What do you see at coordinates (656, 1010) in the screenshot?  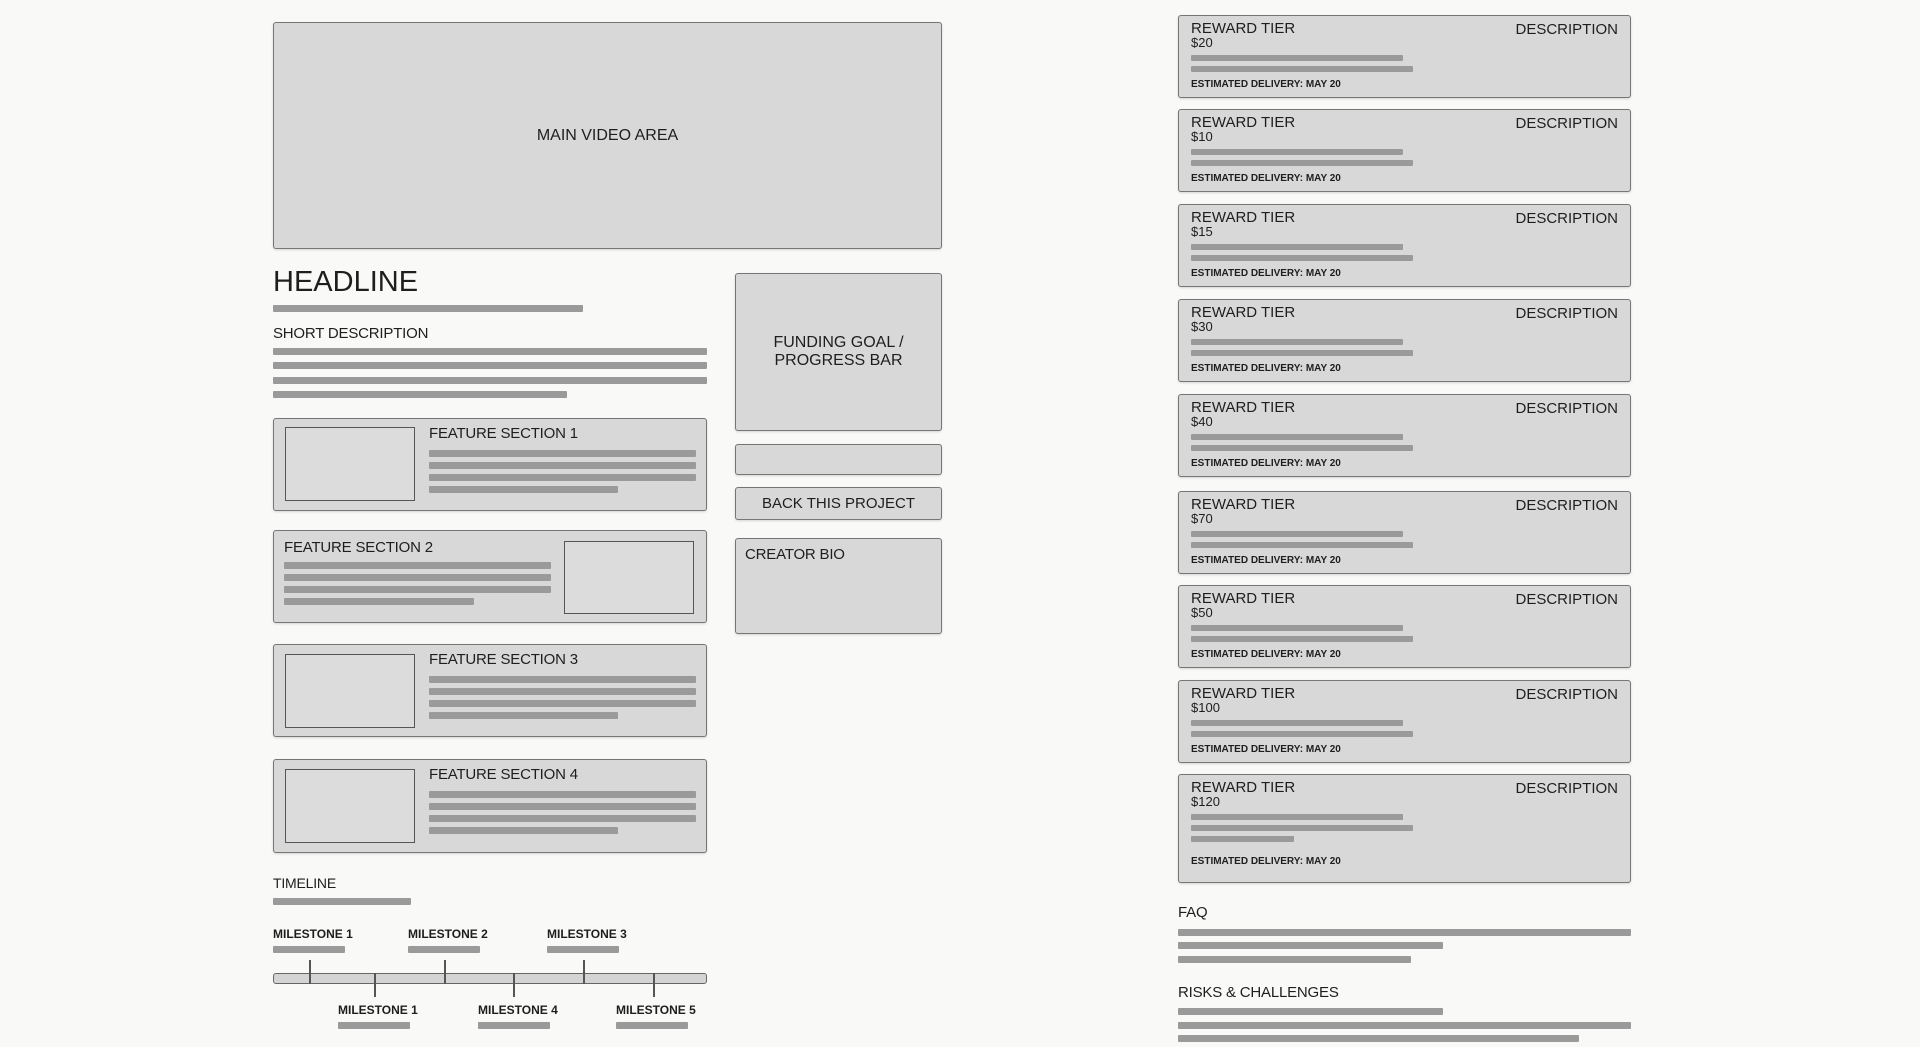 I see `milestone-label: MILESTONE 5` at bounding box center [656, 1010].